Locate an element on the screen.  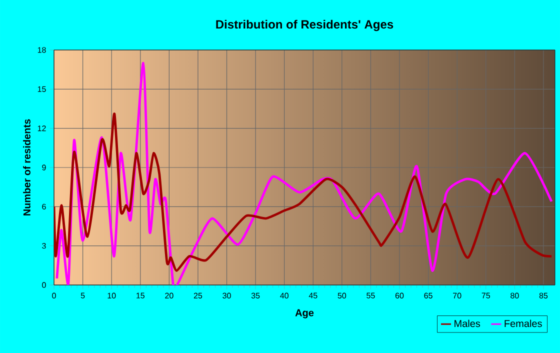
y-tick-label: 12 is located at coordinates (42, 129).